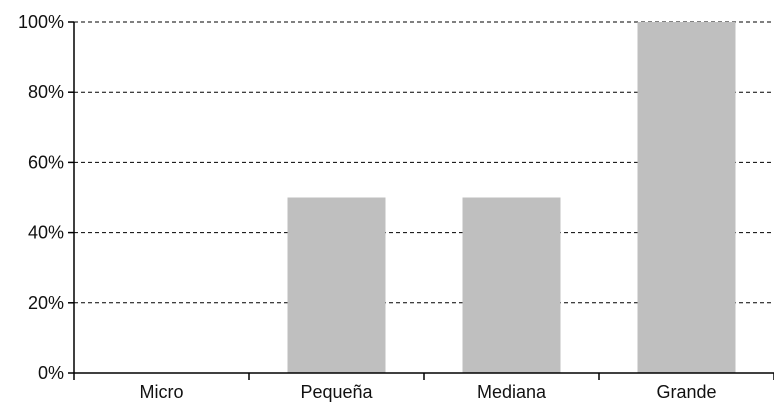 The height and width of the screenshot is (402, 774). I want to click on y-tick-label: 60%, so click(46, 162).